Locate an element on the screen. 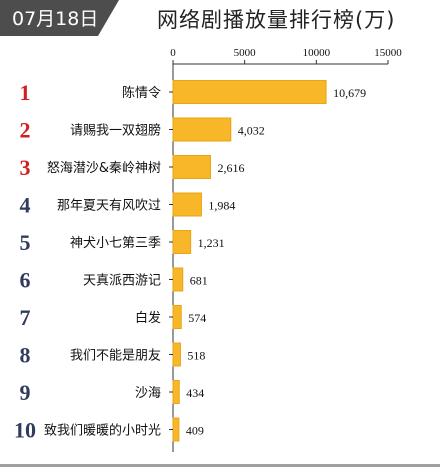 This screenshot has width=440, height=467. x-tick-label: 5000 is located at coordinates (245, 53).